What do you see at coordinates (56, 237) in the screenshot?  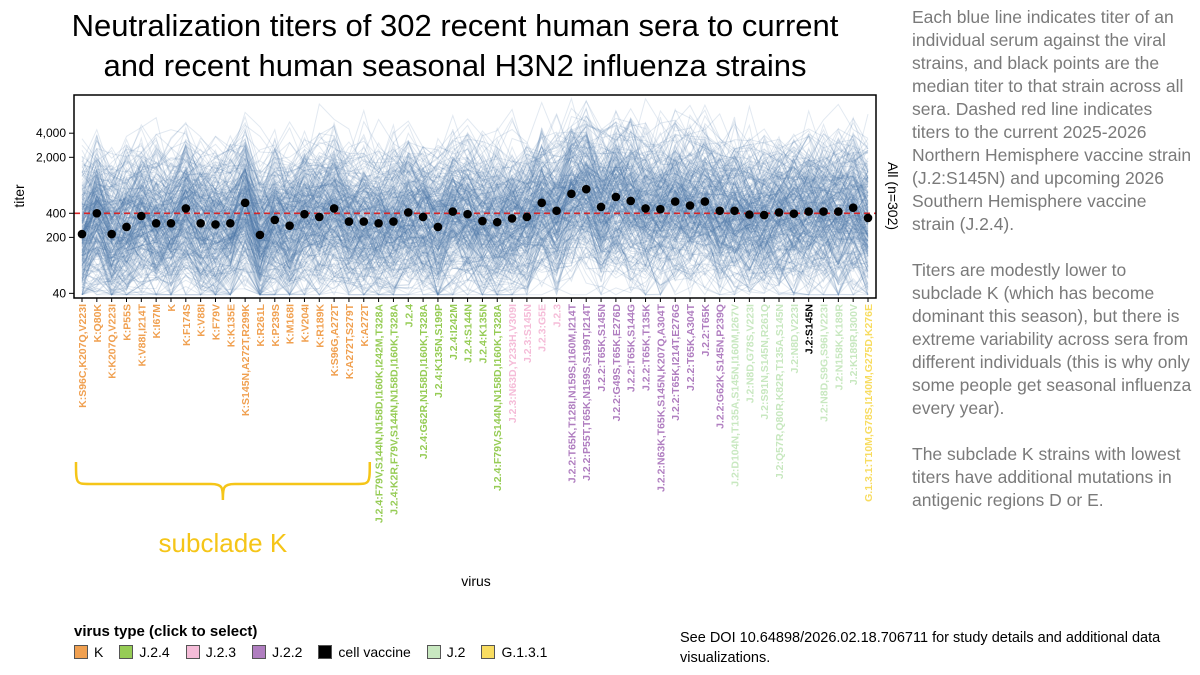 I see `y-tick-label: 200` at bounding box center [56, 237].